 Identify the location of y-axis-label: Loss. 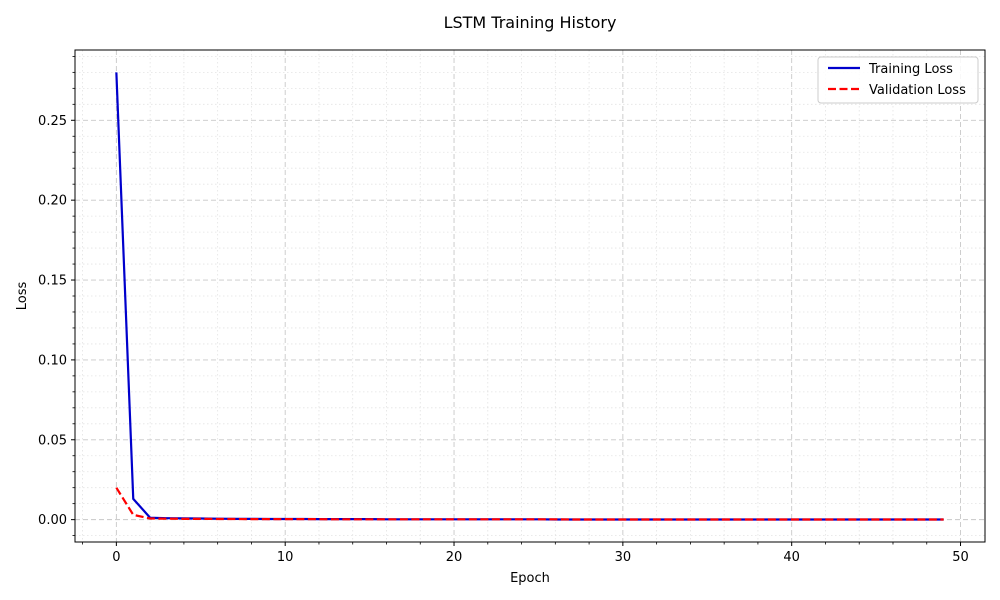
(22, 296).